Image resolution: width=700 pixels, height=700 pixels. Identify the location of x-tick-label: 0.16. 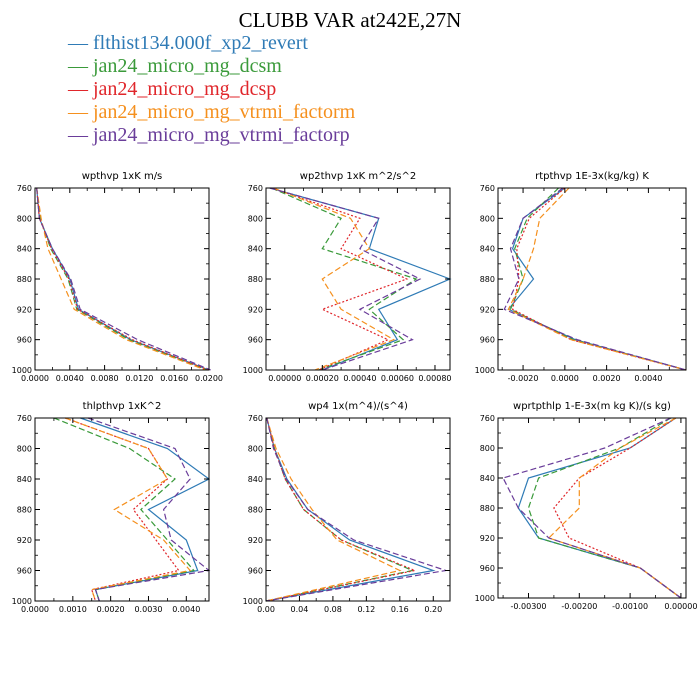
(400, 609).